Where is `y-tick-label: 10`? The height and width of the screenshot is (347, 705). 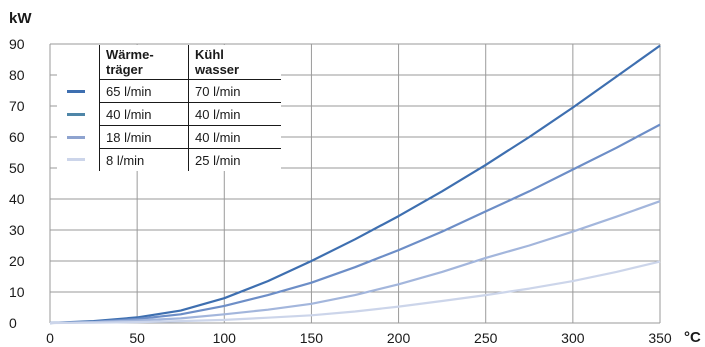 y-tick-label: 10 is located at coordinates (17, 292).